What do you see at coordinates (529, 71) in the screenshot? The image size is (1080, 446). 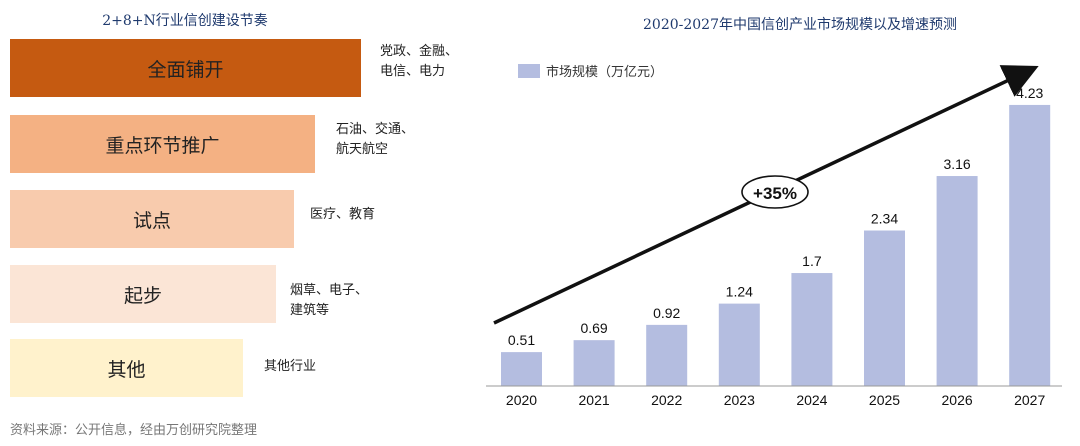 I see `legend-swatch` at bounding box center [529, 71].